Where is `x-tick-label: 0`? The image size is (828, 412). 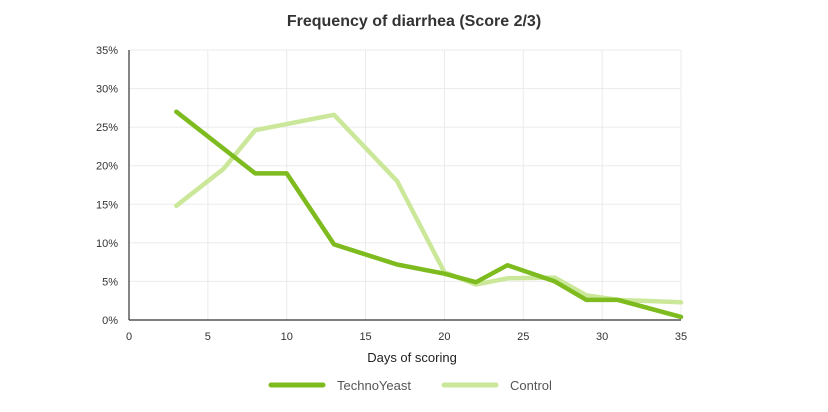
x-tick-label: 0 is located at coordinates (129, 337).